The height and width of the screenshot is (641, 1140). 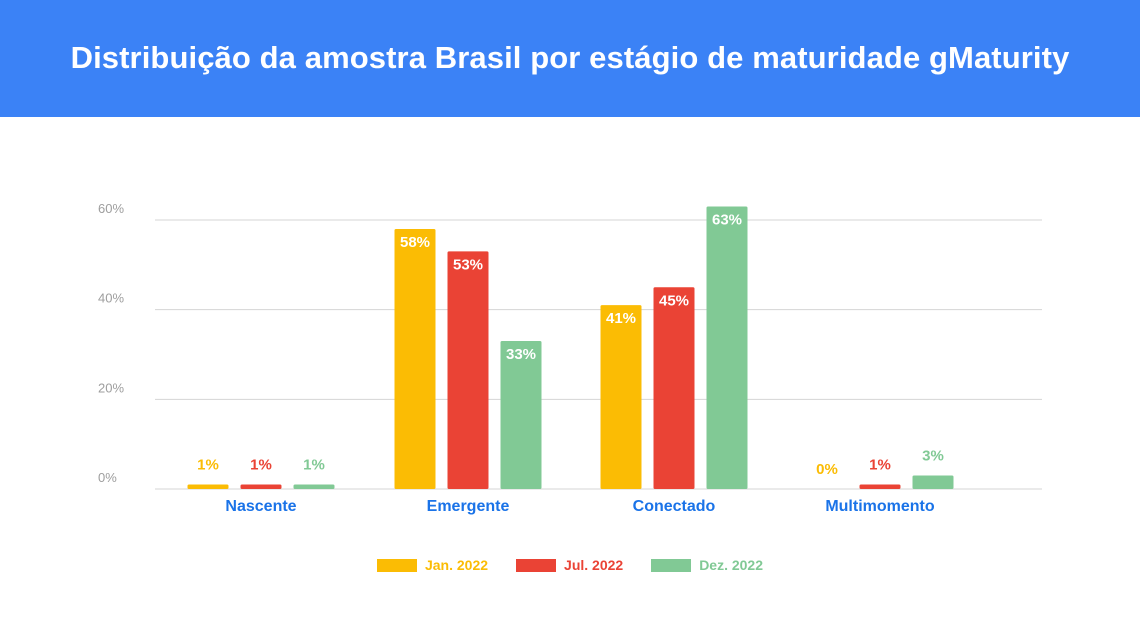 I want to click on category-label: Emergente, so click(x=468, y=506).